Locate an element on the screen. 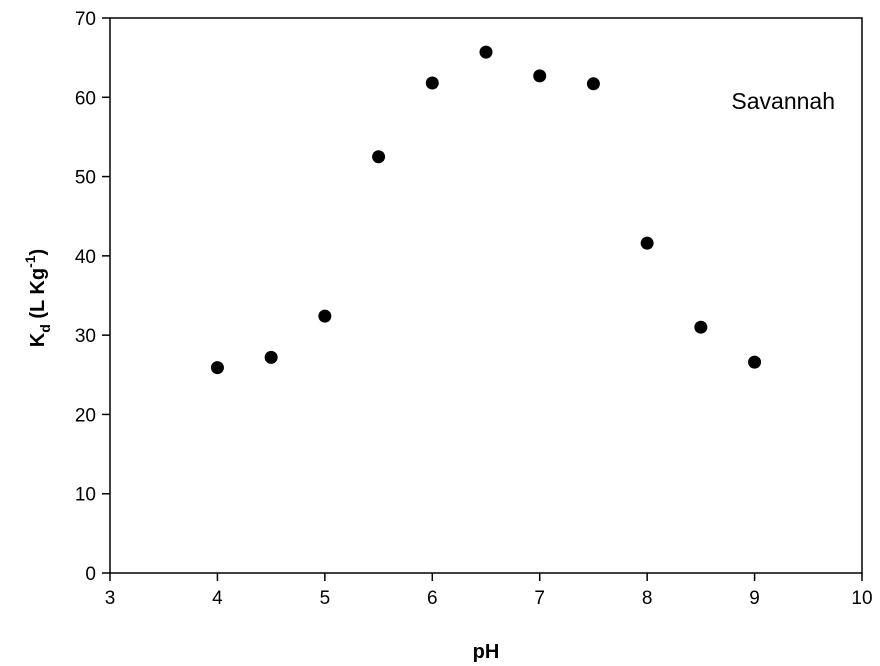 The height and width of the screenshot is (666, 880). x-tick-label: 8 is located at coordinates (647, 598).